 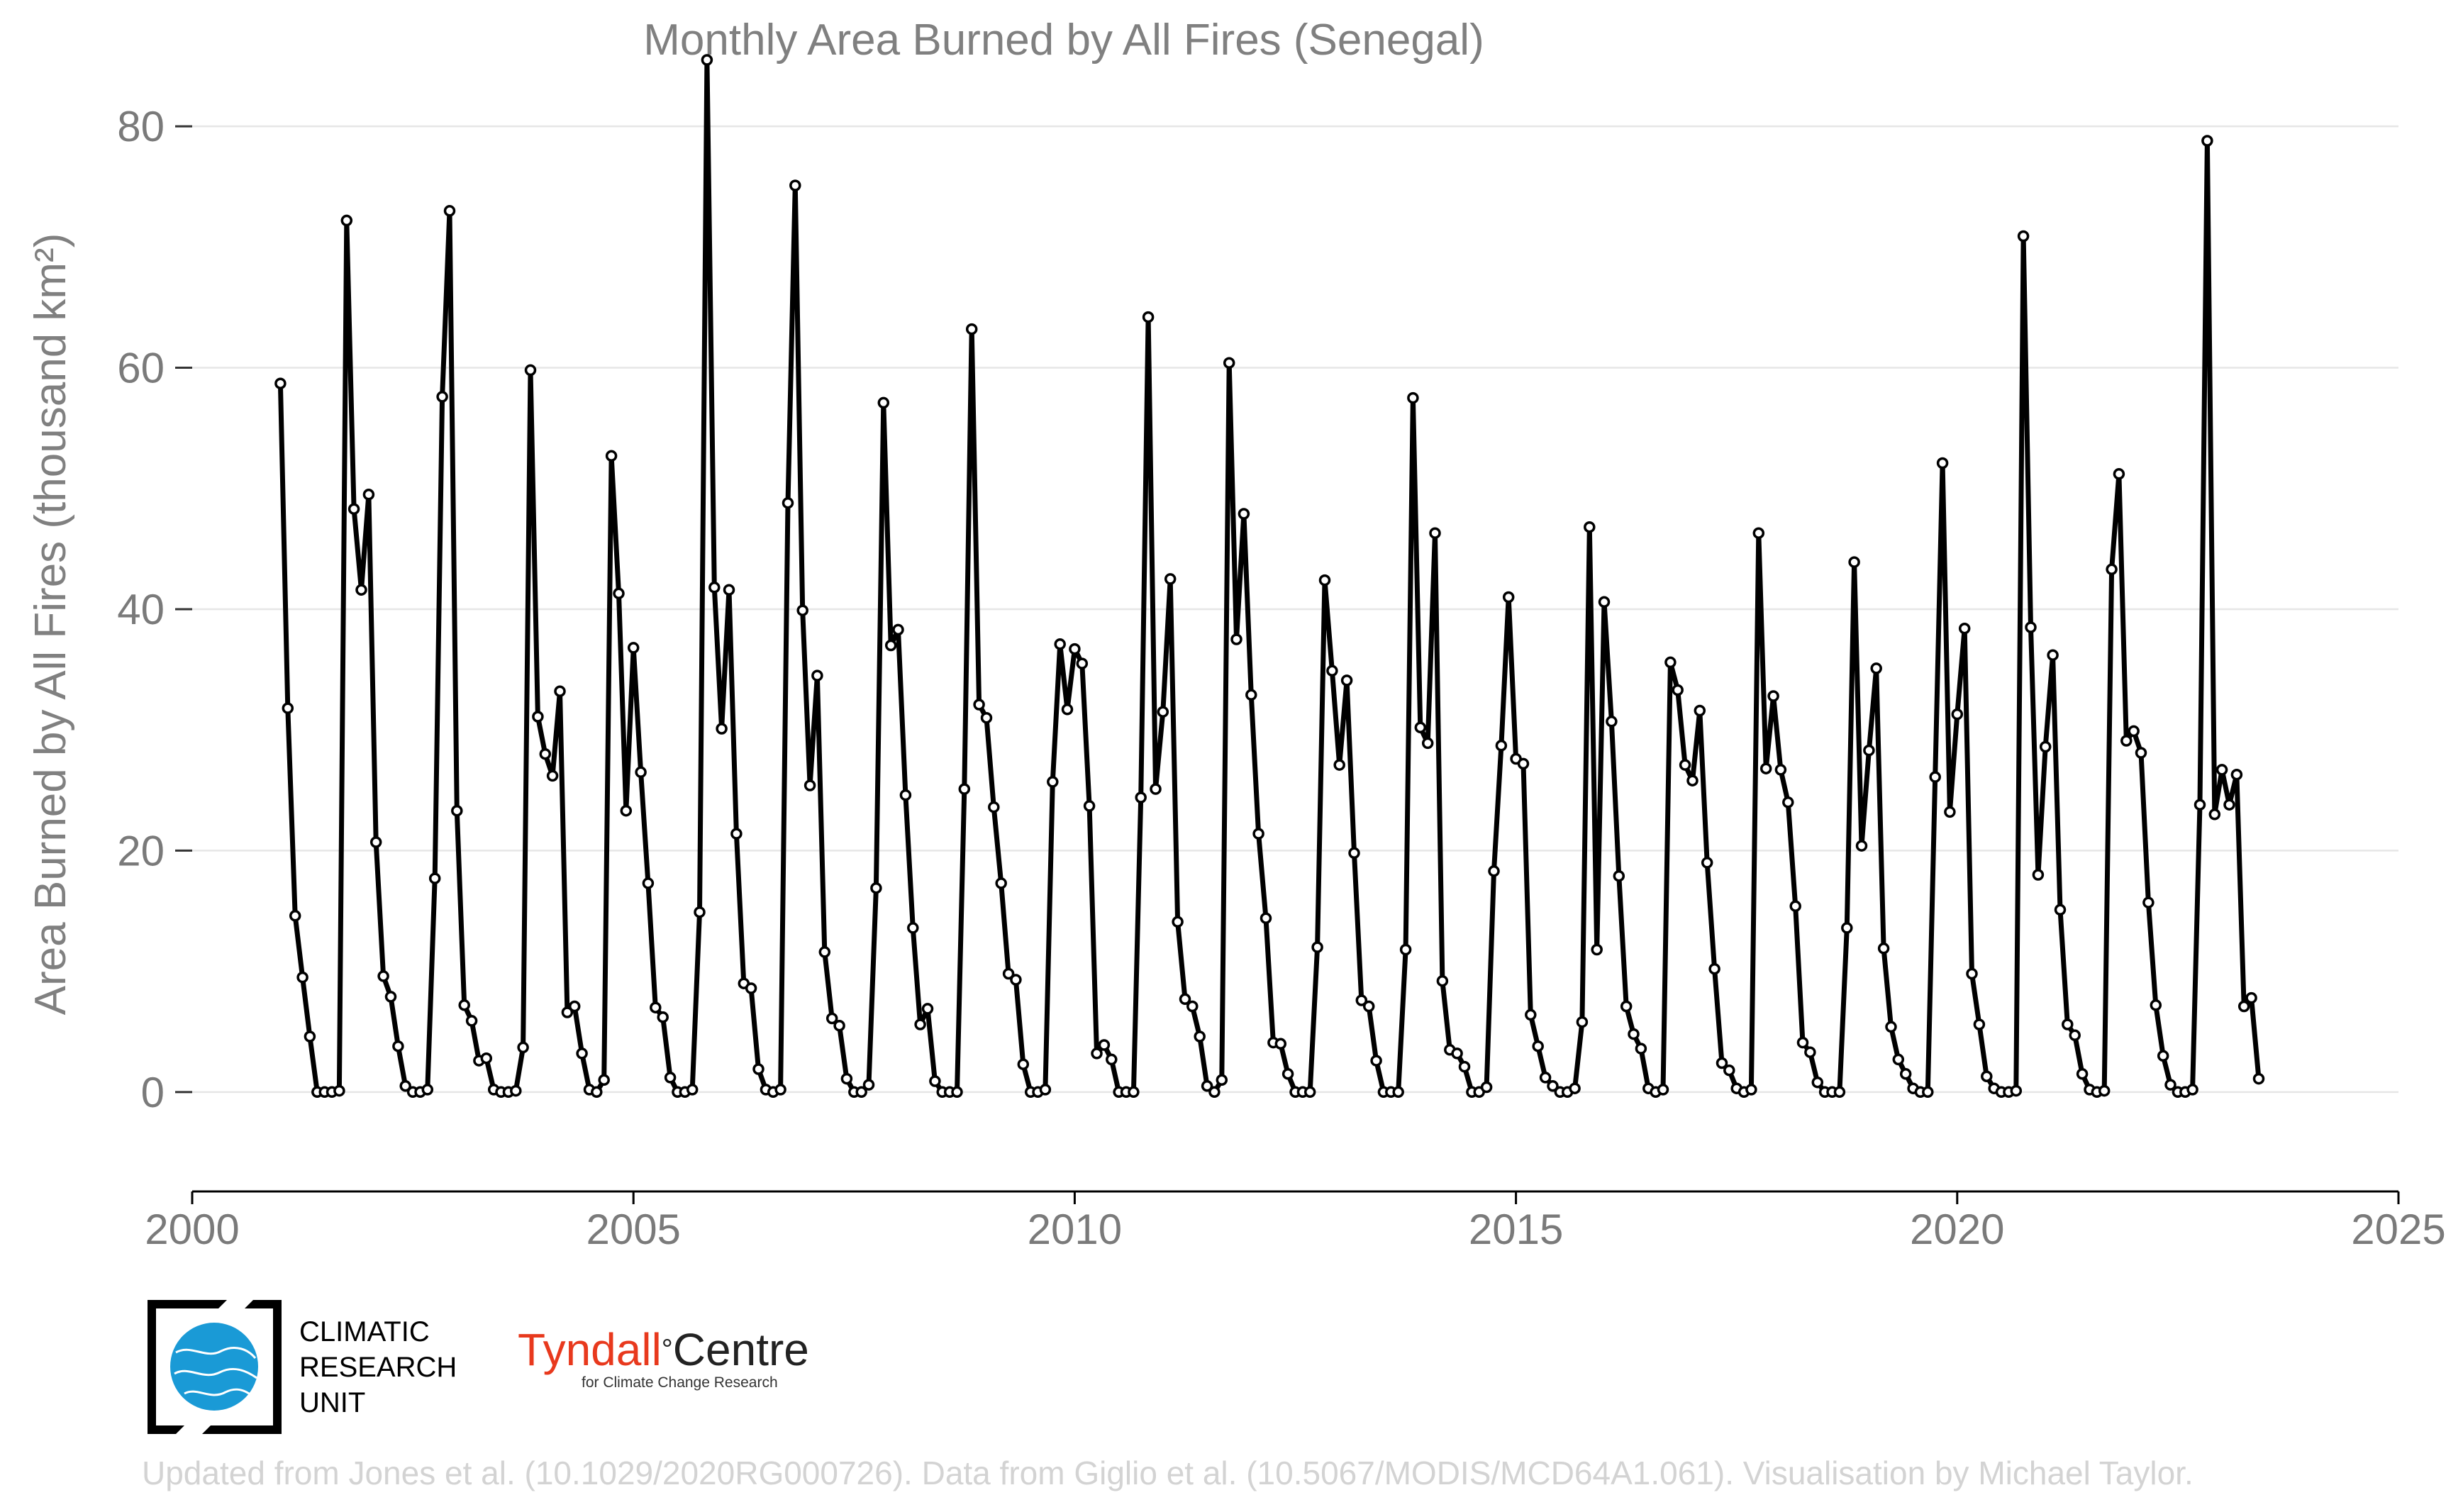 I want to click on cru-line-3: UNIT, so click(x=333, y=1402).